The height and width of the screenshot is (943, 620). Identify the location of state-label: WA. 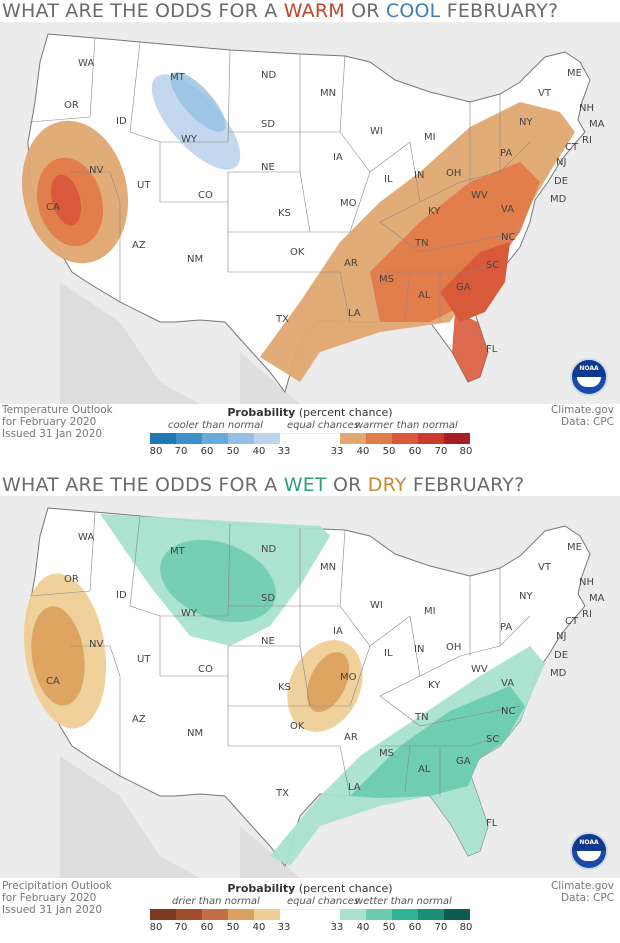
(86, 537).